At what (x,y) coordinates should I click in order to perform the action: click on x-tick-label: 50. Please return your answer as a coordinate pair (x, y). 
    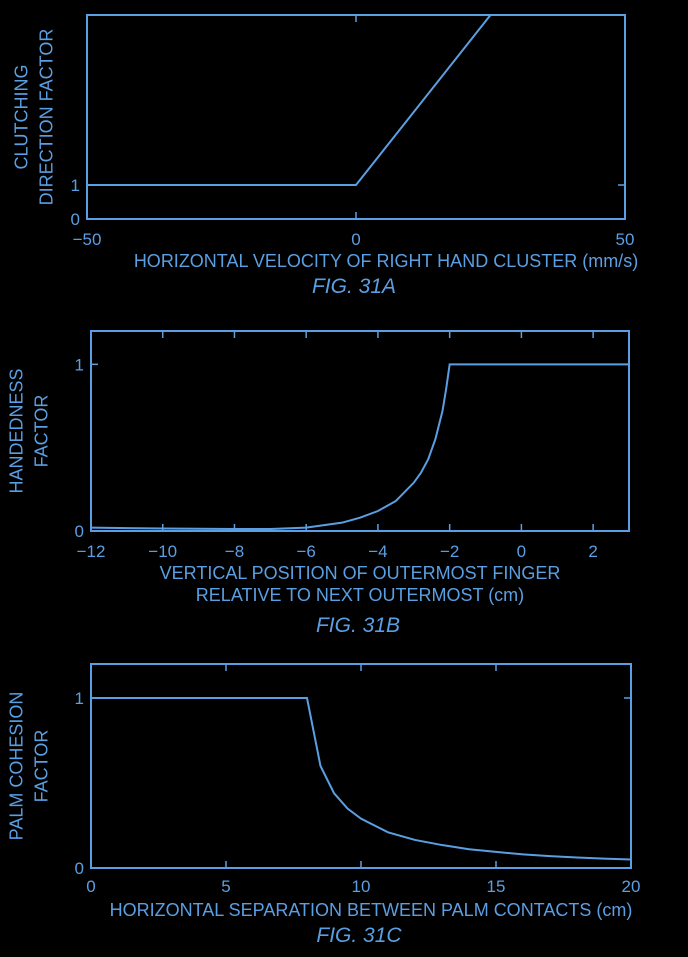
    Looking at the image, I should click on (625, 239).